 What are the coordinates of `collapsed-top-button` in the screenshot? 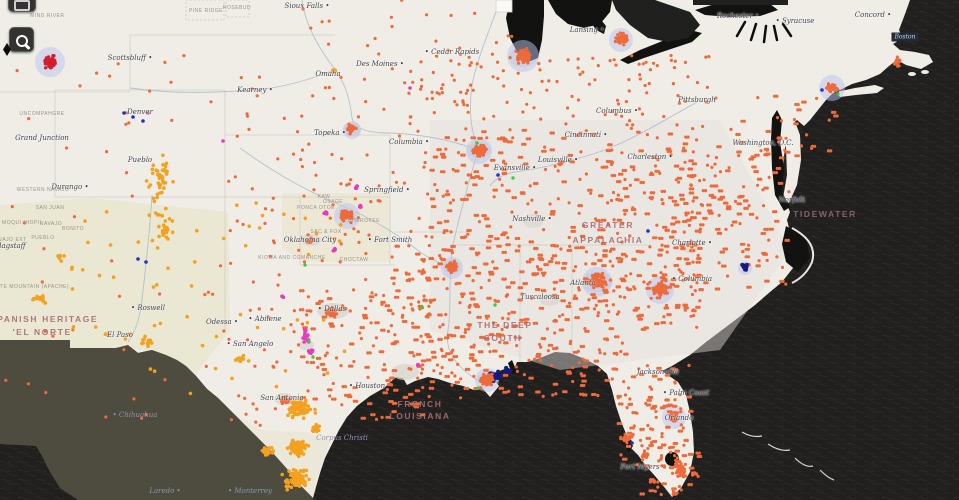 It's located at (22, 6).